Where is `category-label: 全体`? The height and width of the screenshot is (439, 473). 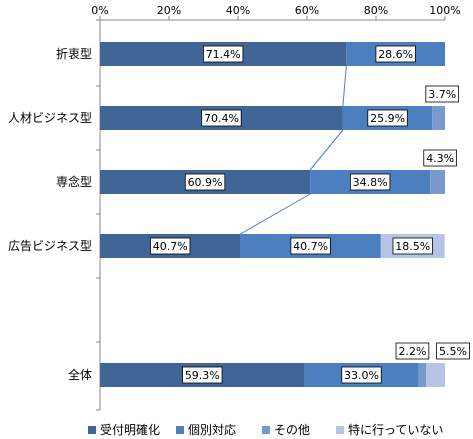
category-label: 全体 is located at coordinates (80, 374).